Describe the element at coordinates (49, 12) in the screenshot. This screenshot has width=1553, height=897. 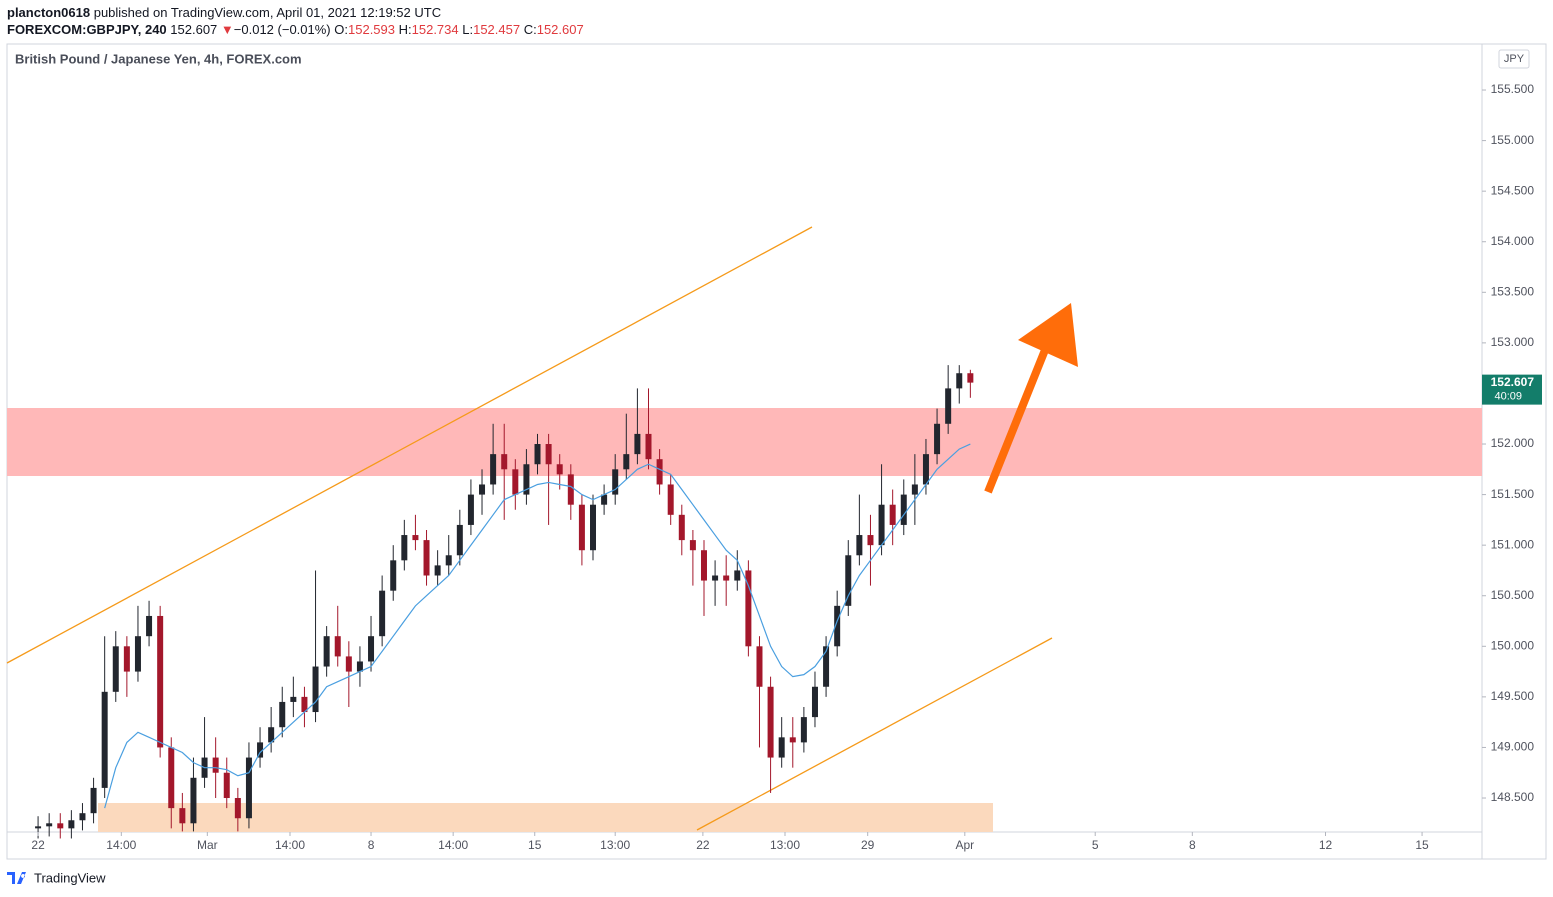
I see `author: plancton0618` at that location.